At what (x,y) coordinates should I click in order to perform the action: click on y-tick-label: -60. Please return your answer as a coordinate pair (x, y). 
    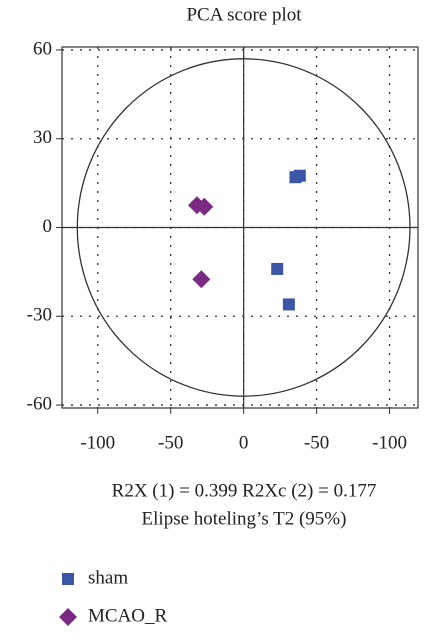
    Looking at the image, I should click on (39, 403).